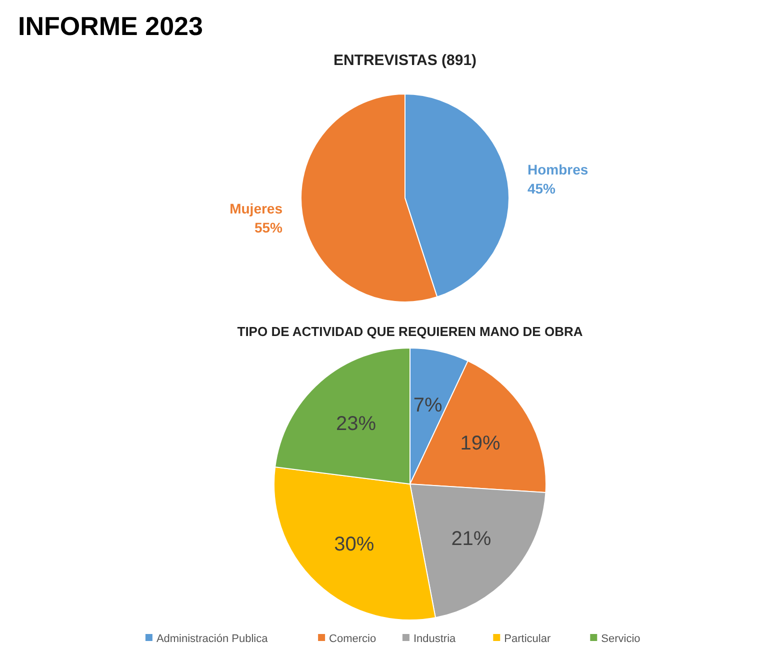  Describe the element at coordinates (410, 331) in the screenshot. I see `chart-title: TIPO DE ACTIVIDAD QUE REQUIEREN MANO DE OBRA` at that location.